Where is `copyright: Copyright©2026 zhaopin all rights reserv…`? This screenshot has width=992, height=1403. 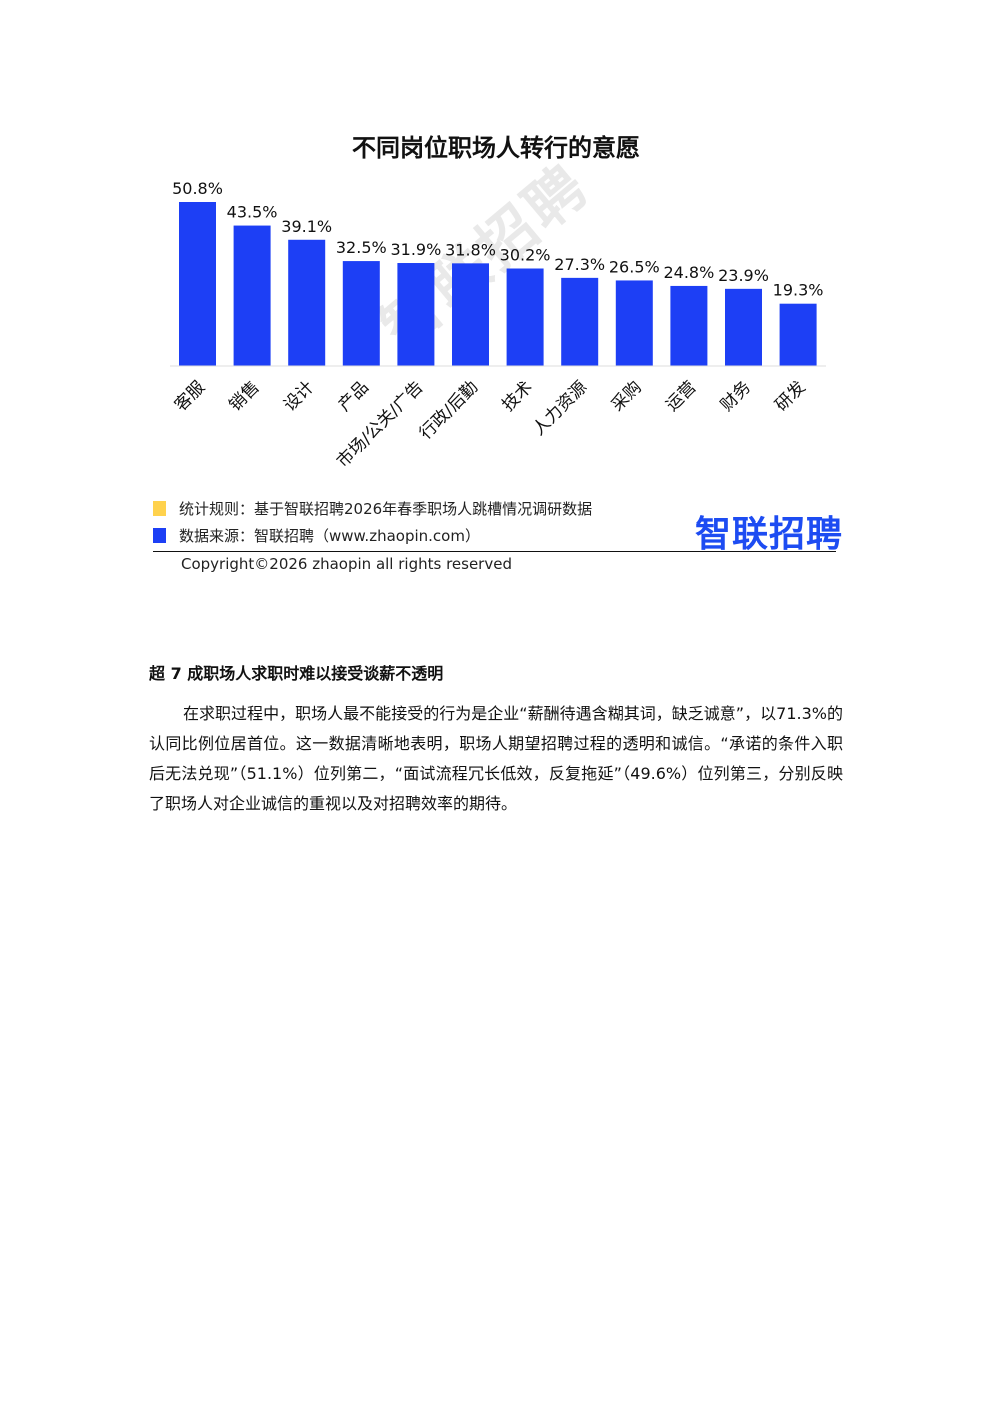
copyright: Copyright©2026 zhaopin all rights reserv… is located at coordinates (346, 564).